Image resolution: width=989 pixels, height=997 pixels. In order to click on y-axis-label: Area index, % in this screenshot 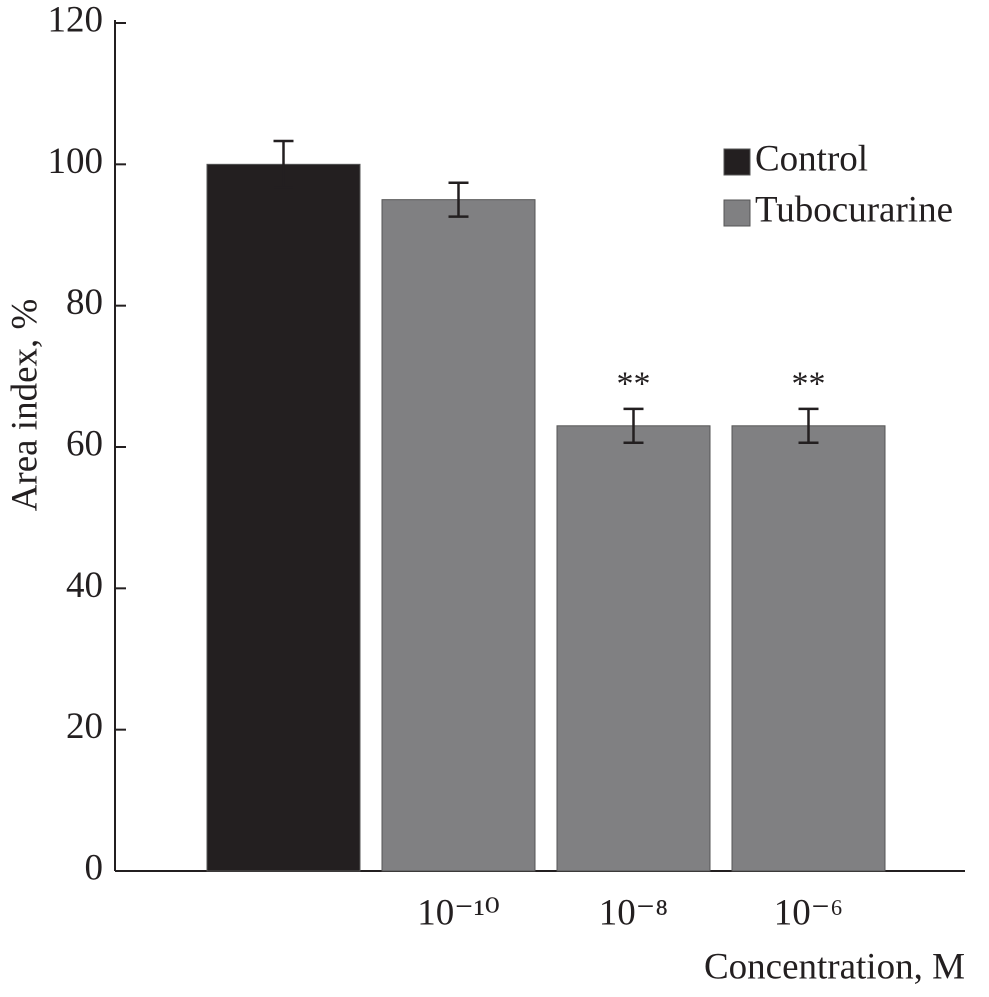, I will do `click(24, 405)`.